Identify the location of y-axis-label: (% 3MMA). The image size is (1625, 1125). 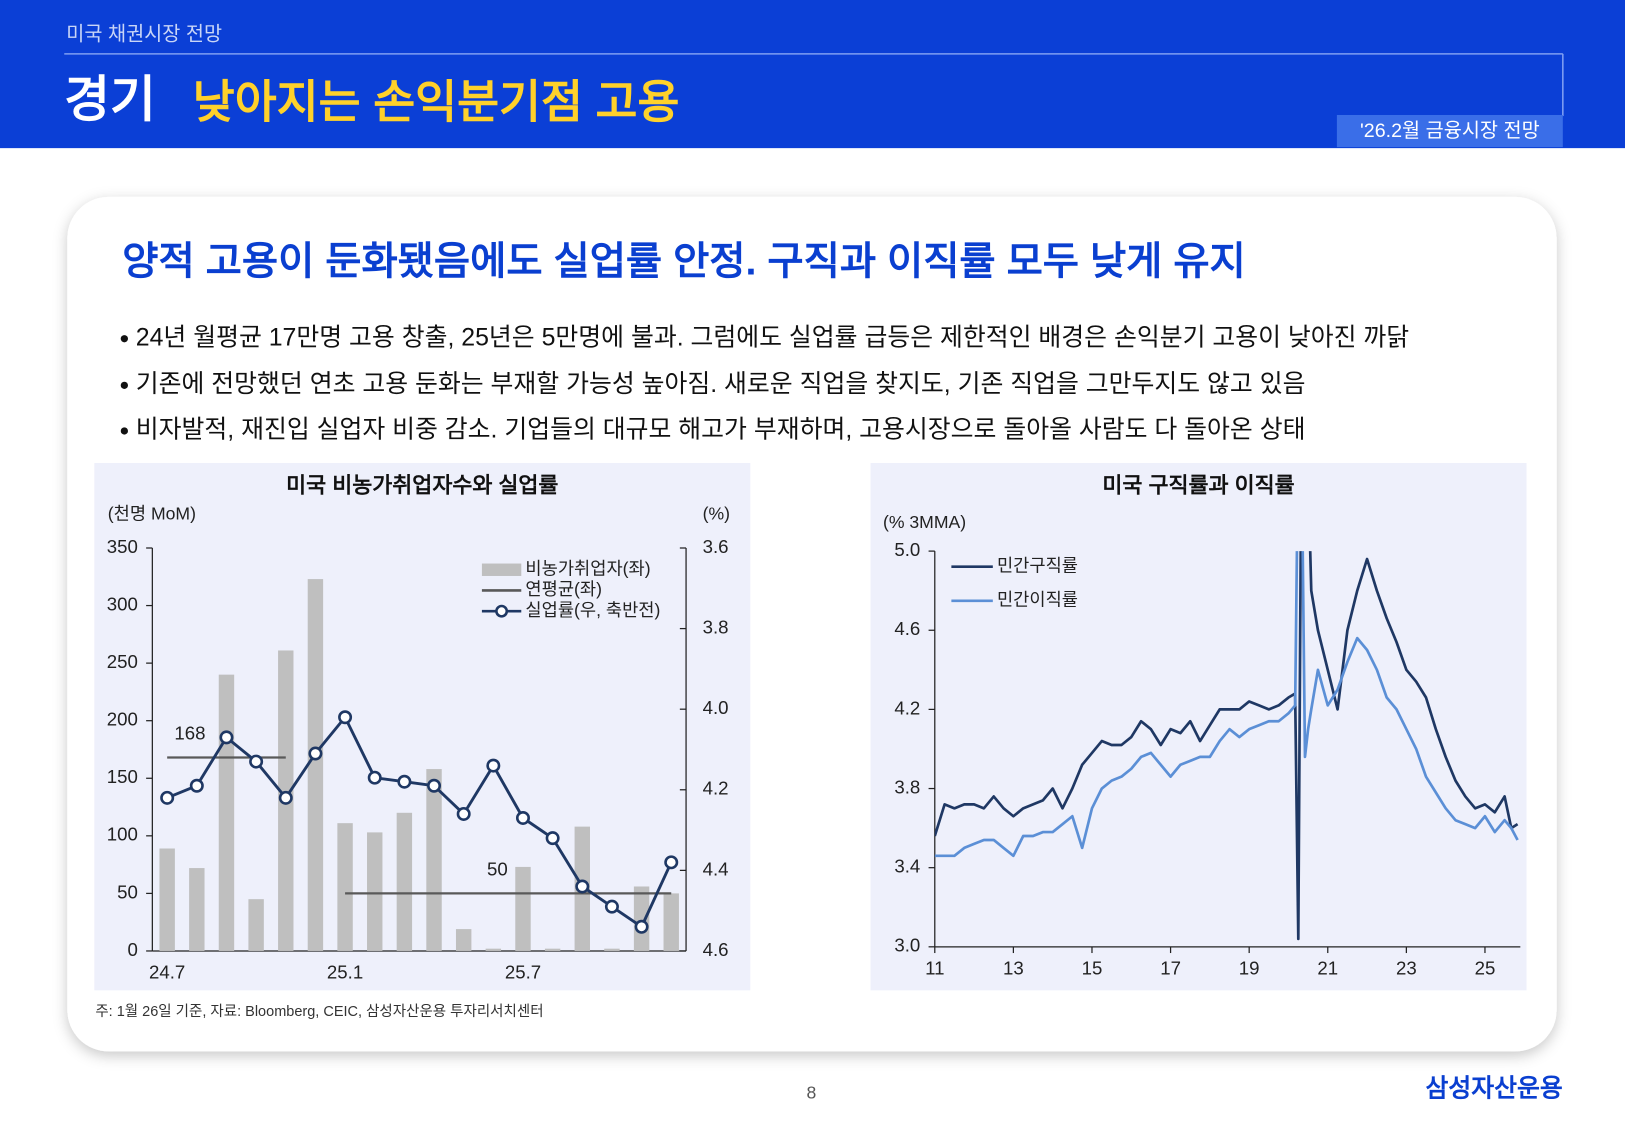
(924, 522).